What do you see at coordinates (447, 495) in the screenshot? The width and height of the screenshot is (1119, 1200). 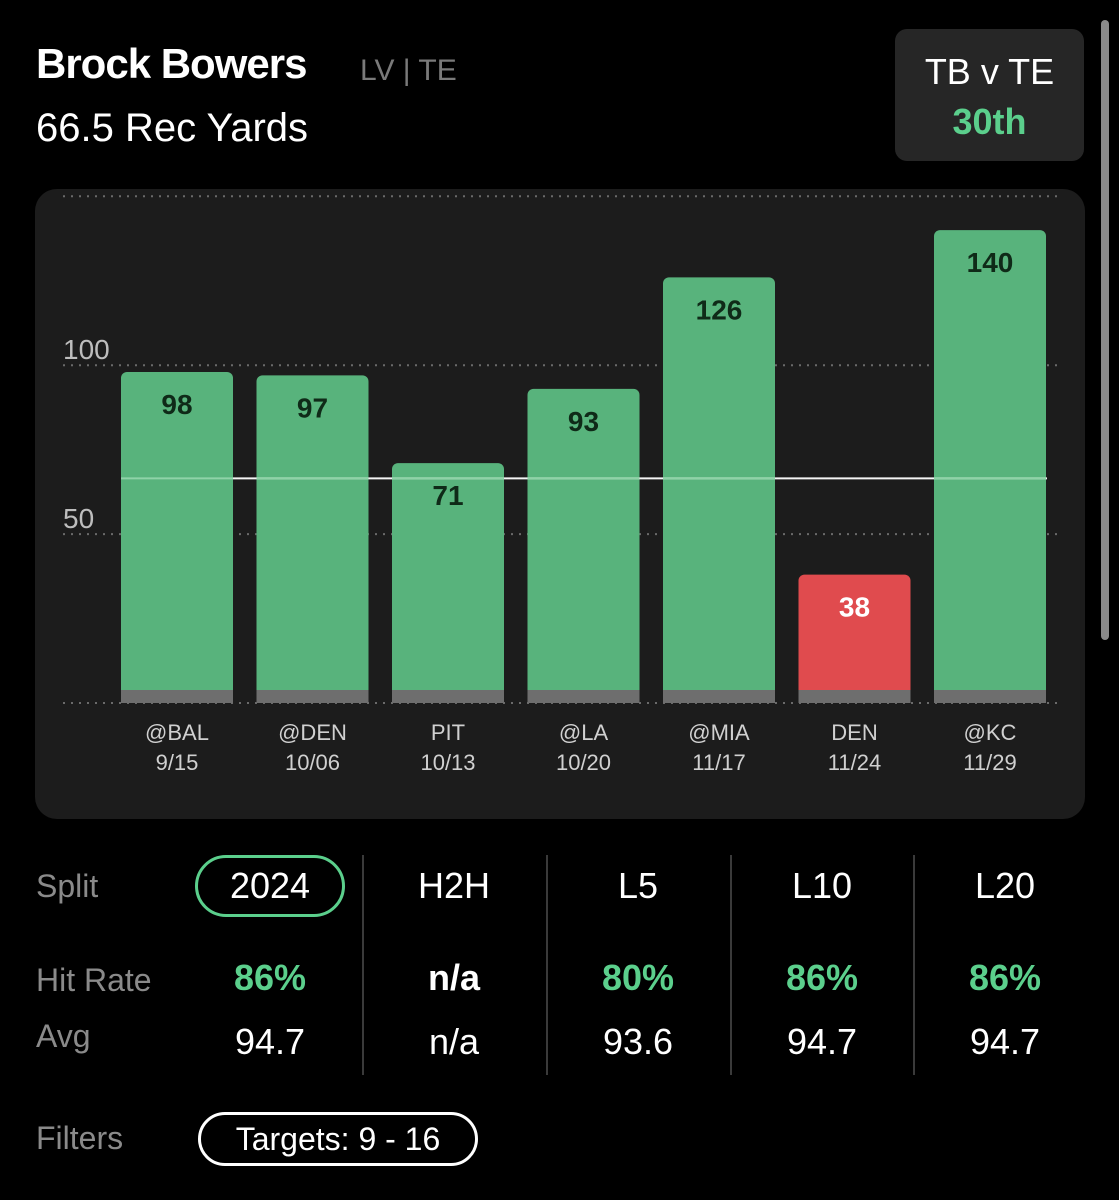 I see `bar-value-label: 71` at bounding box center [447, 495].